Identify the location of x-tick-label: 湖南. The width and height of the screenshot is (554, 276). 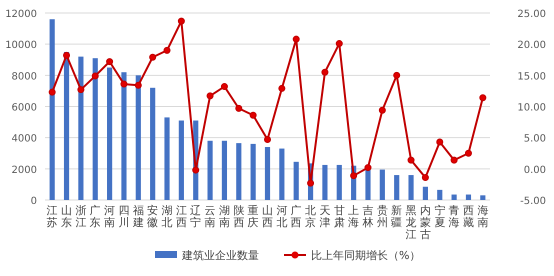
(224, 216).